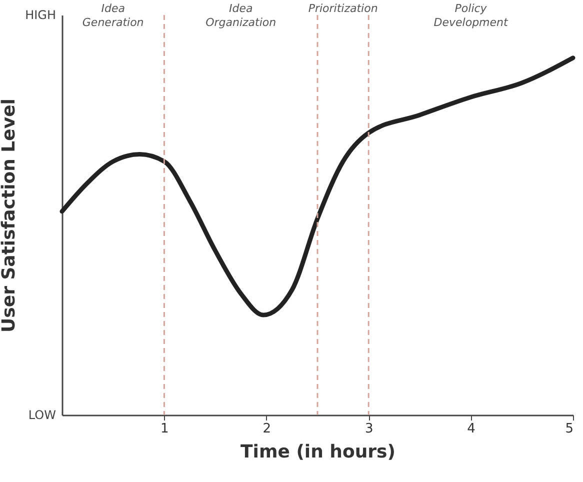 The image size is (583, 482). I want to click on x-axis-title: Time (in hours), so click(318, 452).